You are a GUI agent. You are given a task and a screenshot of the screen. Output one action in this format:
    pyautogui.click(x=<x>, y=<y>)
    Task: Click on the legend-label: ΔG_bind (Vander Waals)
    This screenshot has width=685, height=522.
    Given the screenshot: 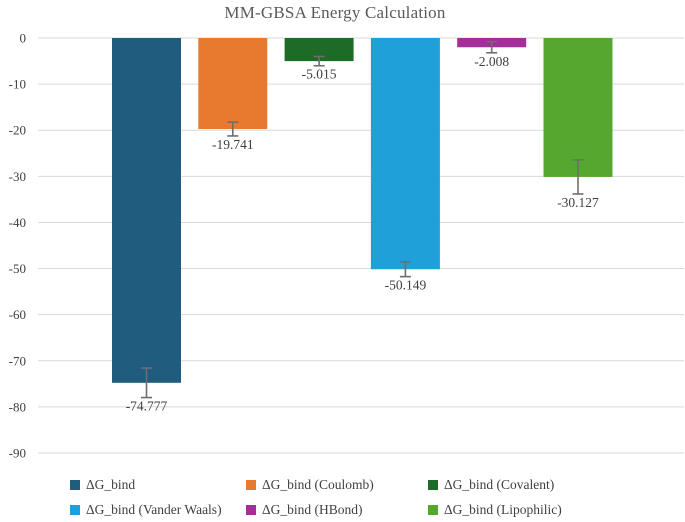 What is the action you would take?
    pyautogui.click(x=154, y=509)
    